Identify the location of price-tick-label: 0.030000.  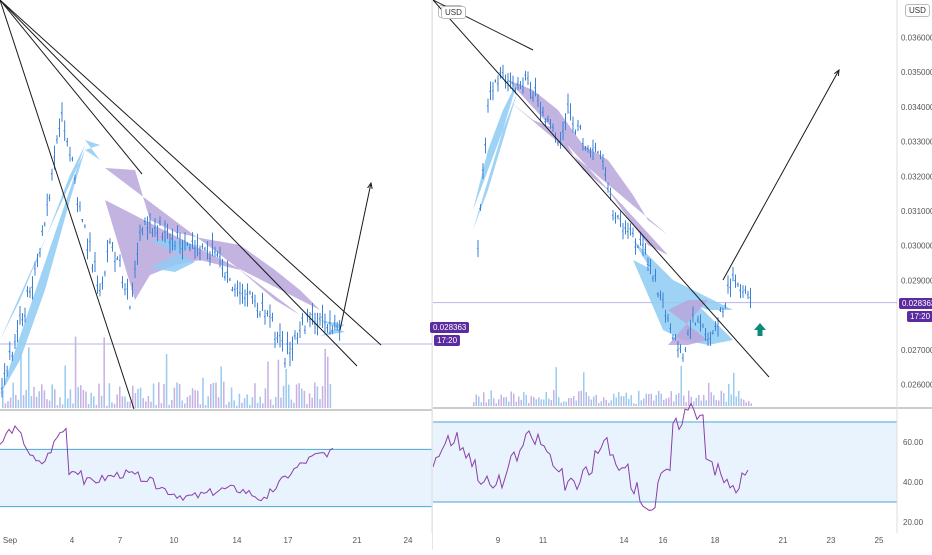
(916, 246).